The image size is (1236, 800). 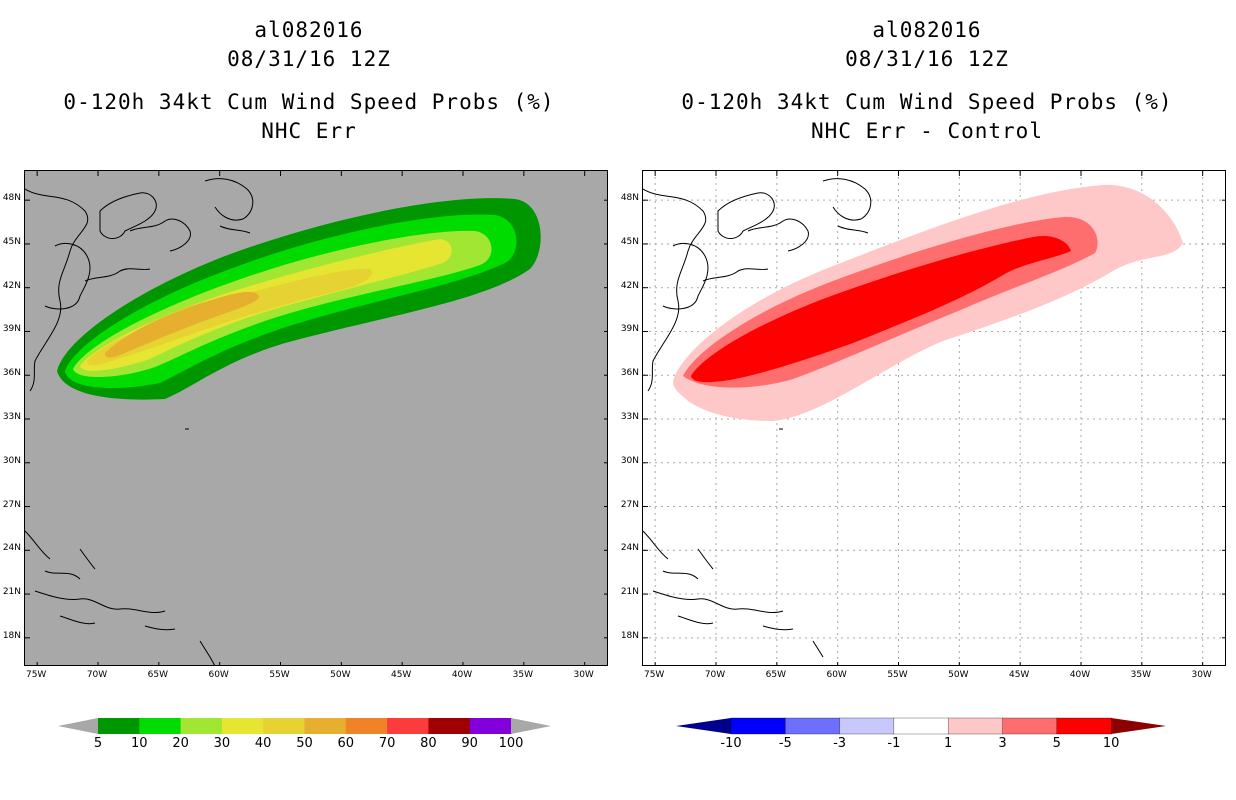 What do you see at coordinates (36, 675) in the screenshot?
I see `left-lon-label-75W: 75W` at bounding box center [36, 675].